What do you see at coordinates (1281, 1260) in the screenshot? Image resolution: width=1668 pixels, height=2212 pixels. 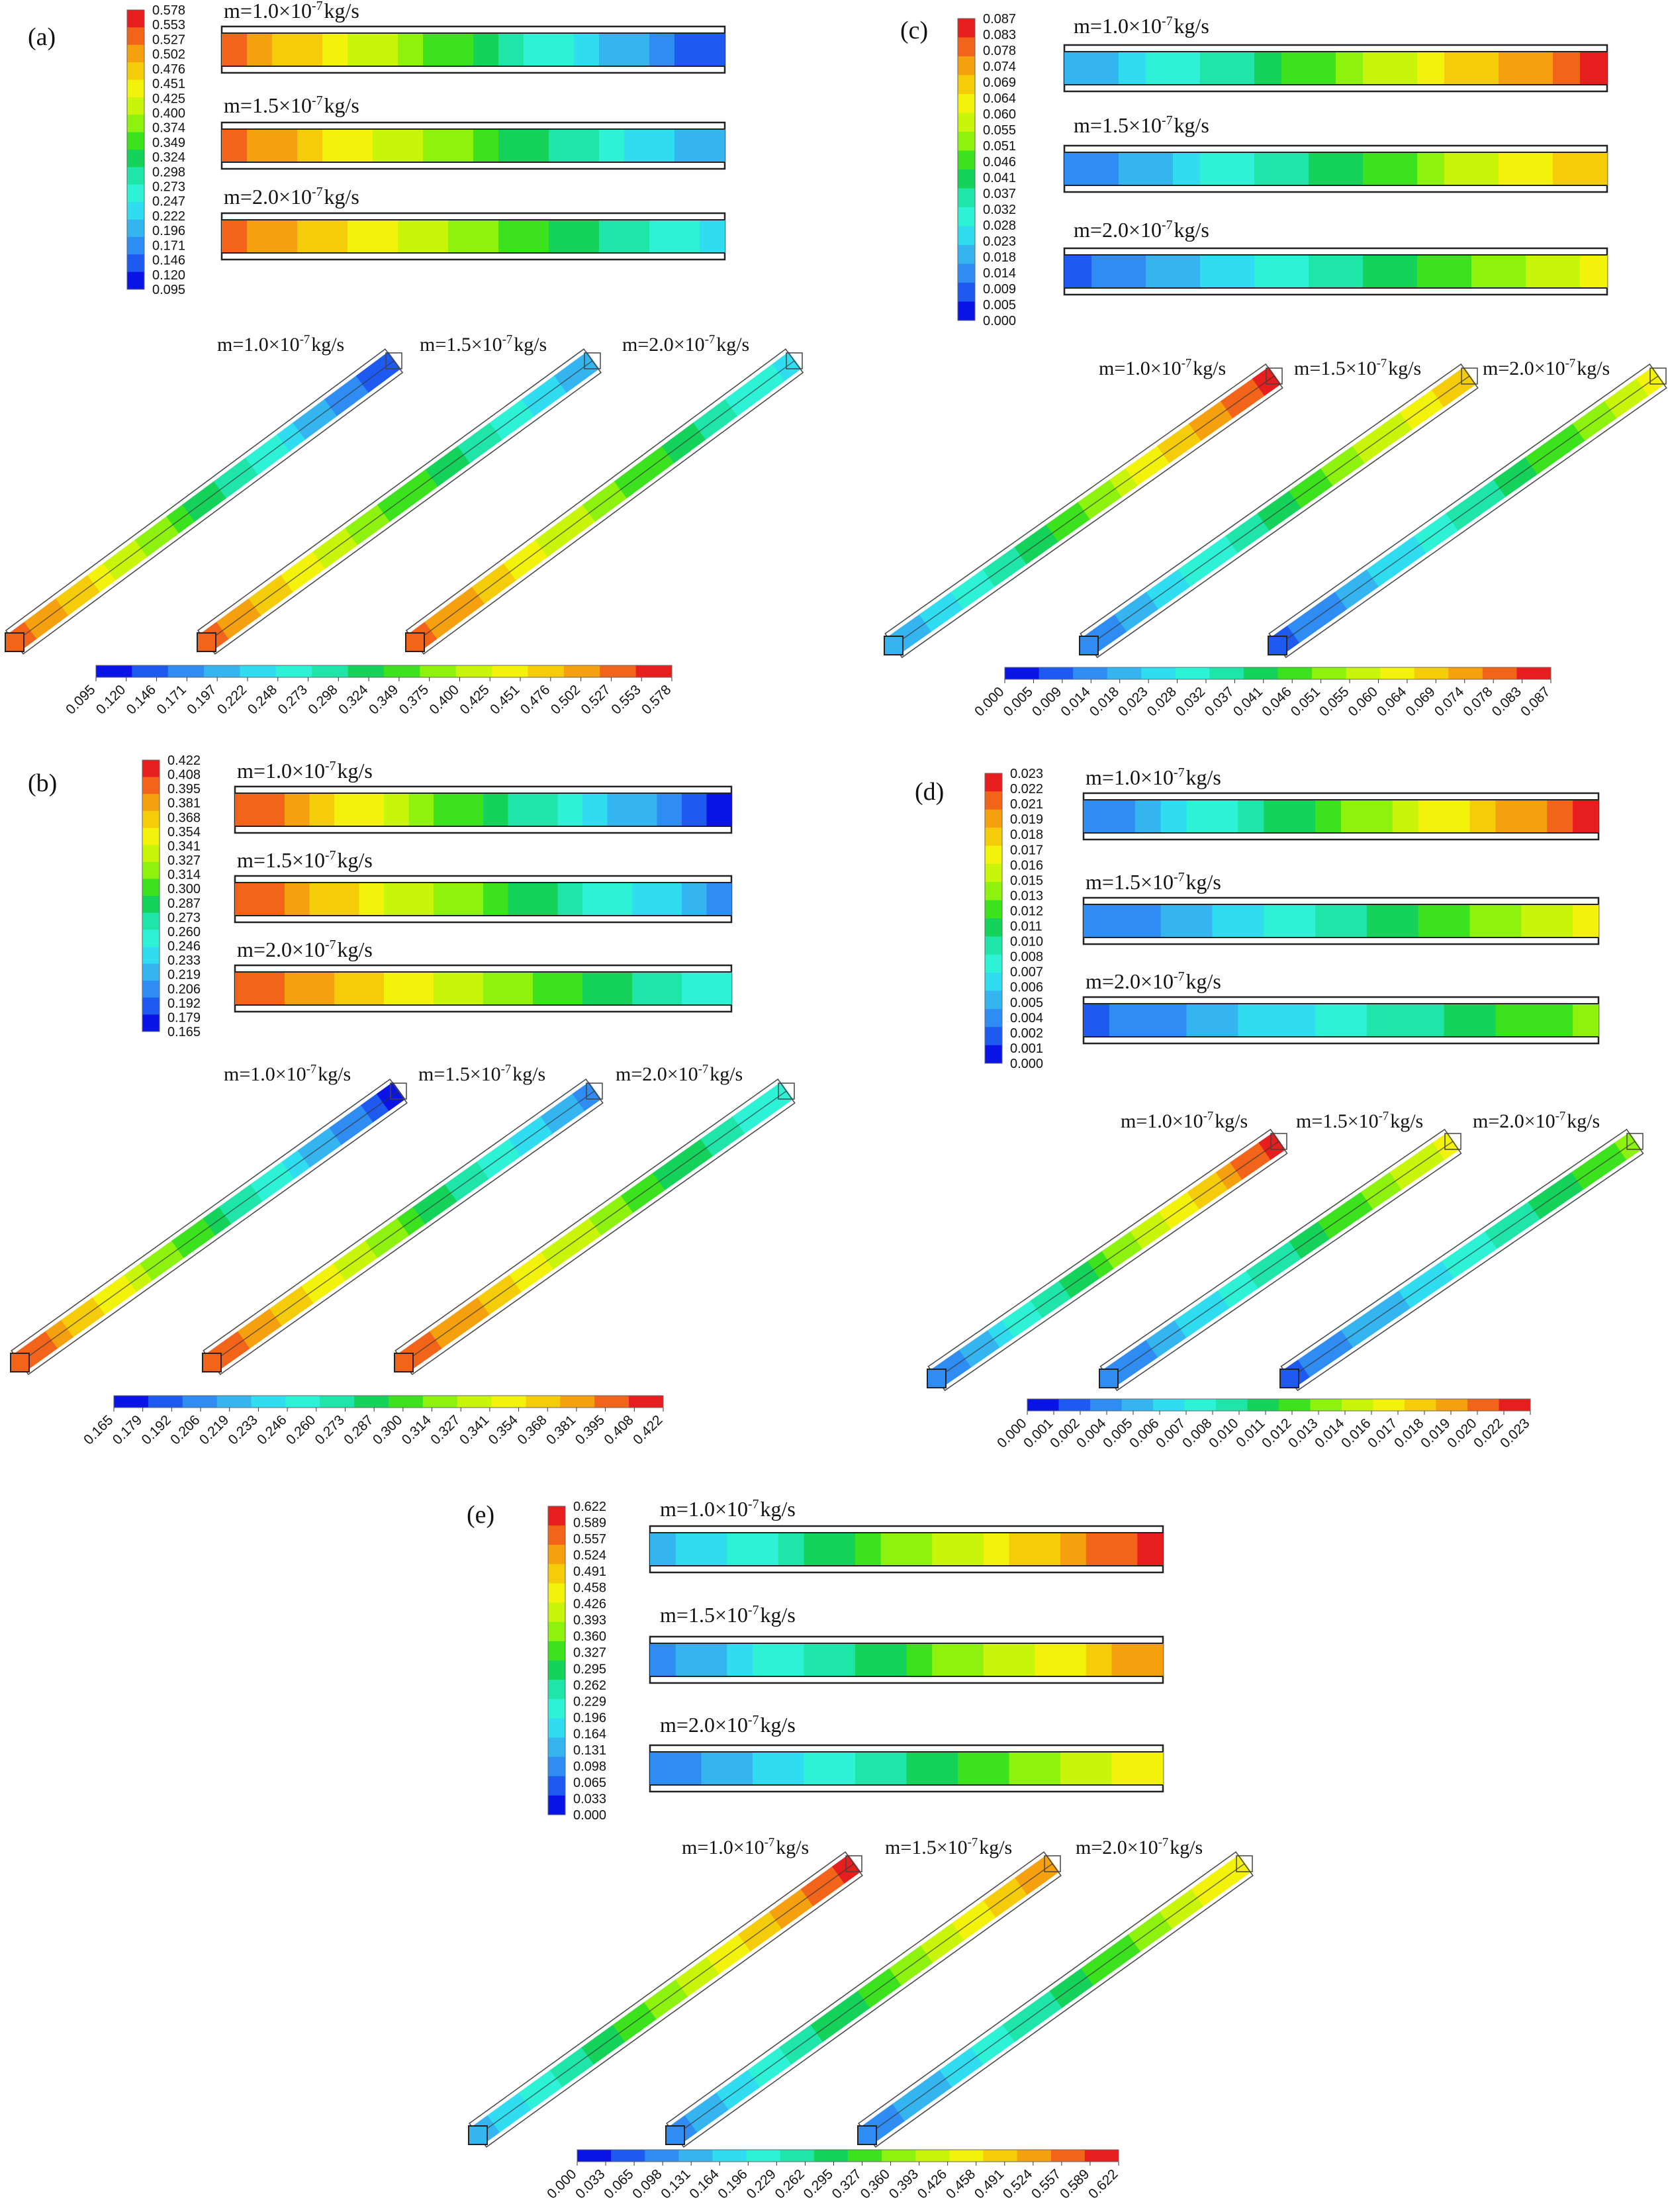 I see `tube-edge` at bounding box center [1281, 1260].